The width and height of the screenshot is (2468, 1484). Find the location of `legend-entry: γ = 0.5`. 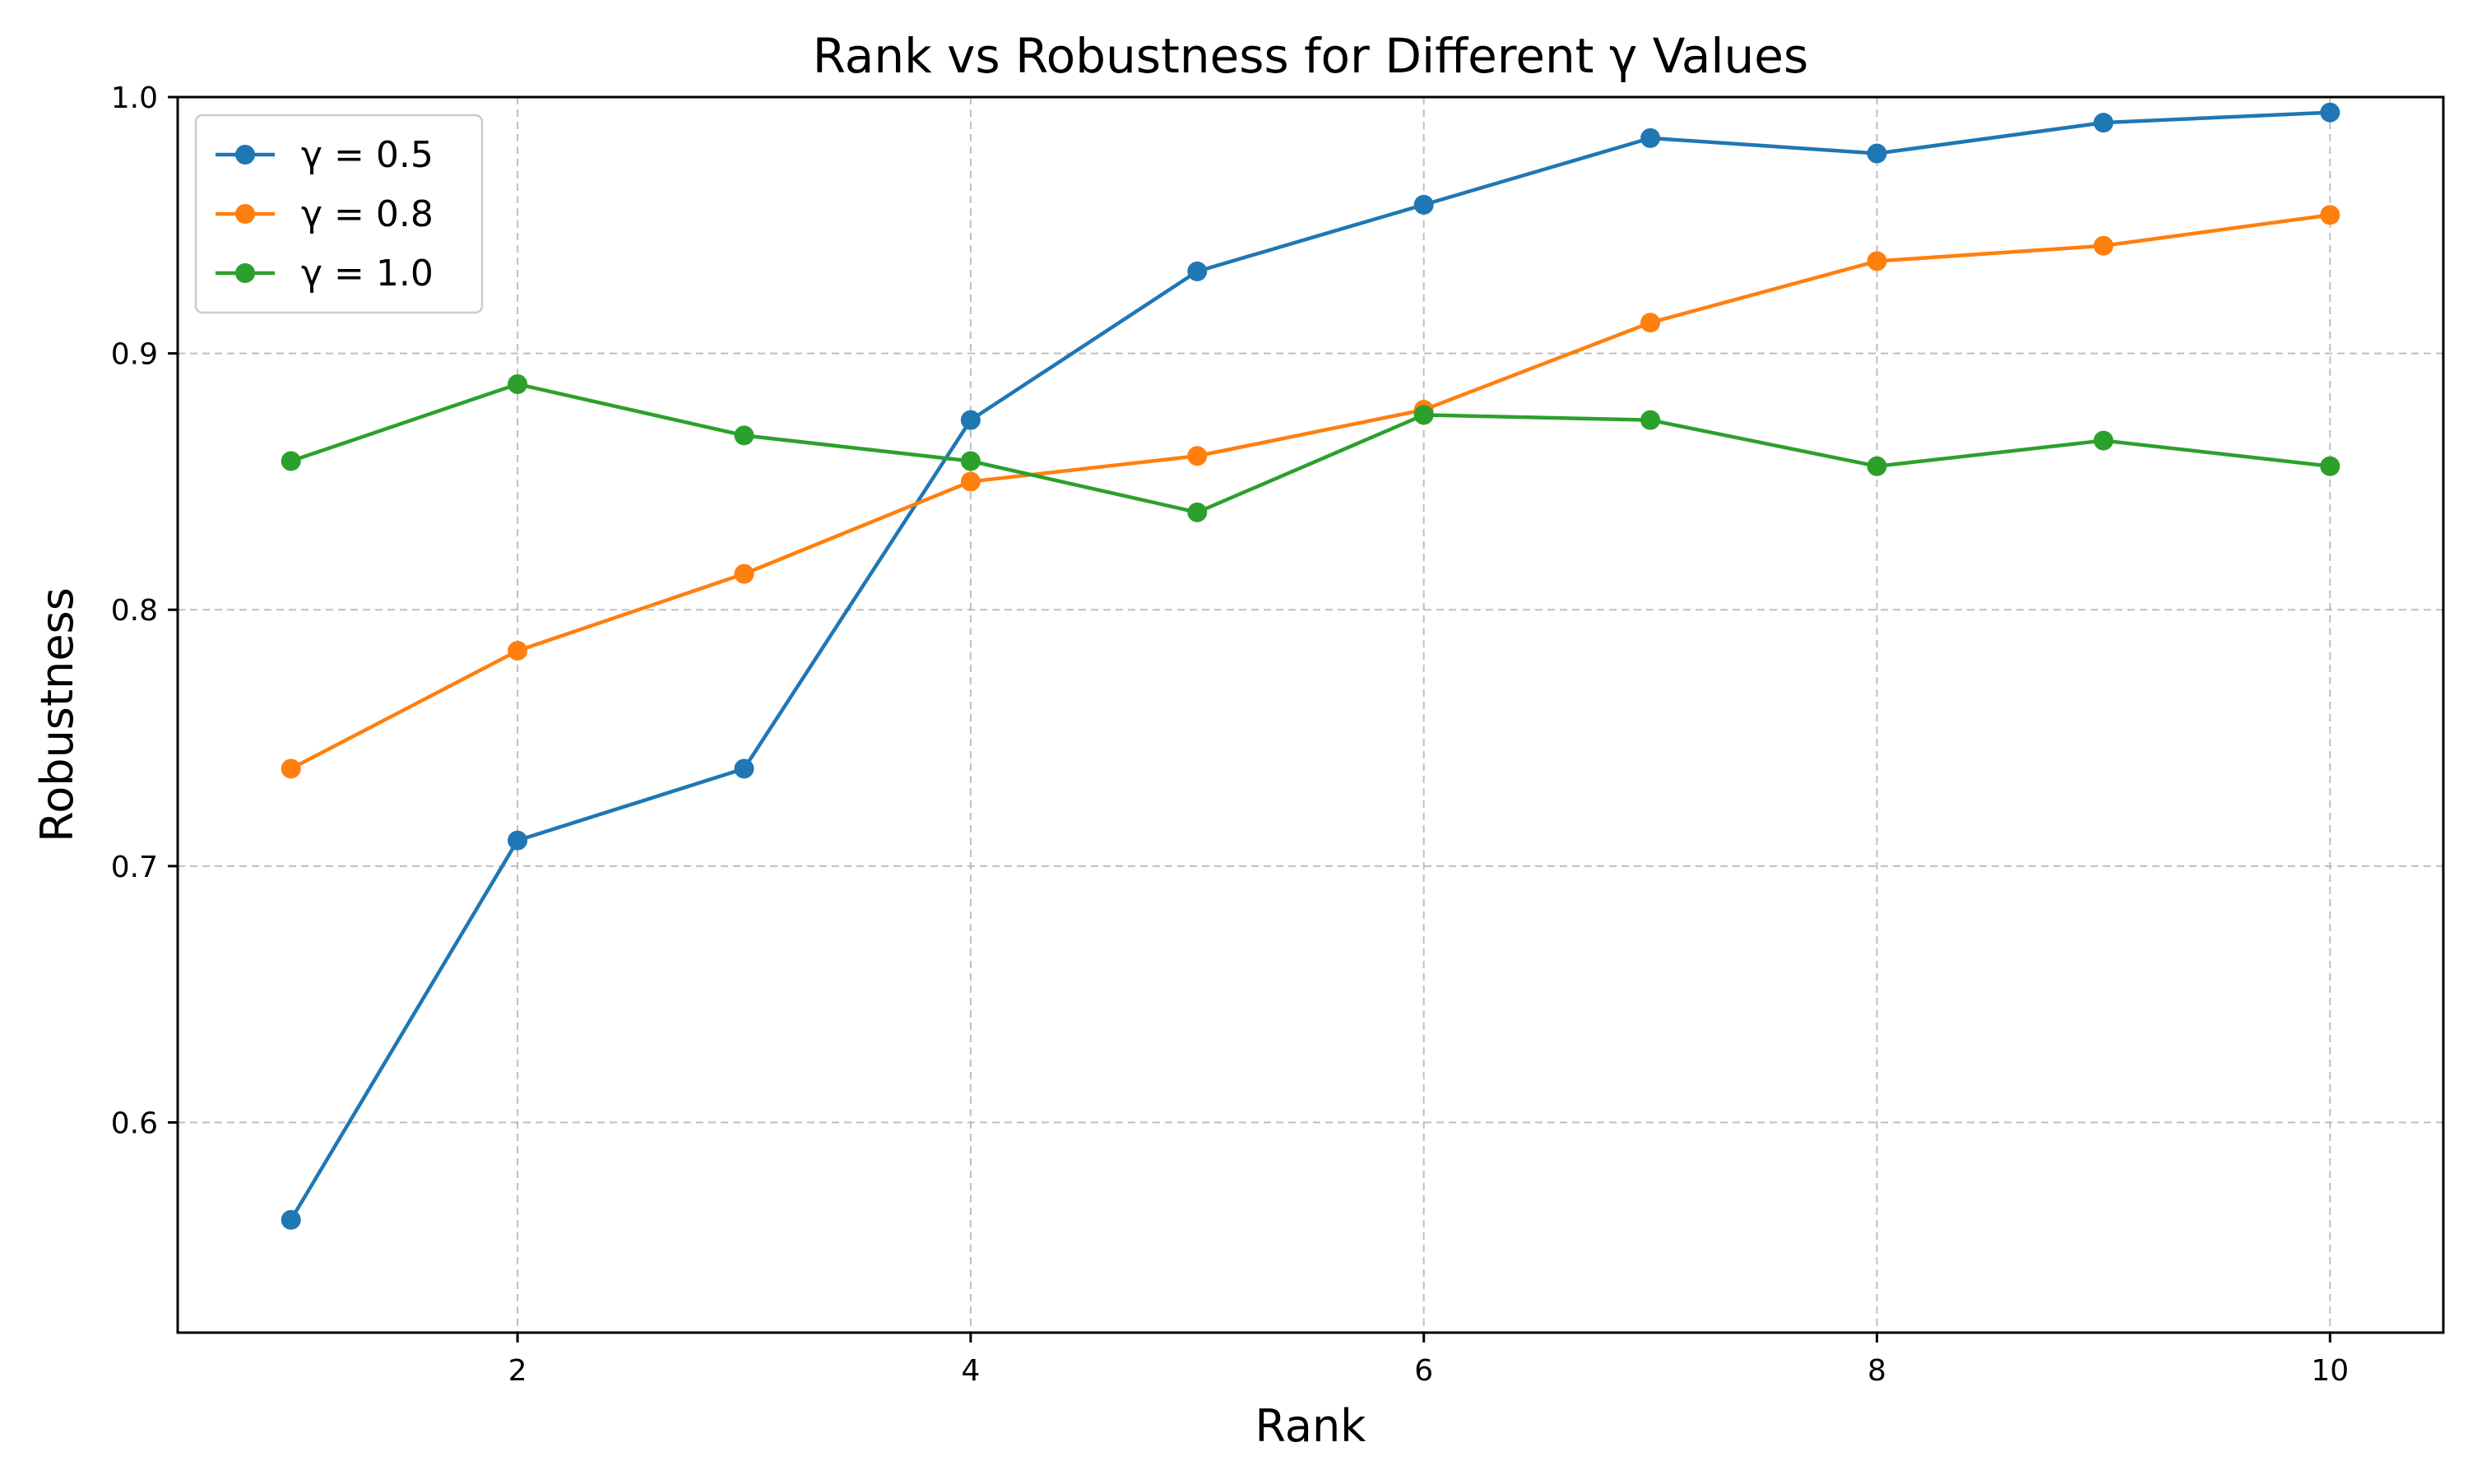

legend-entry: γ = 0.5 is located at coordinates (325, 155).